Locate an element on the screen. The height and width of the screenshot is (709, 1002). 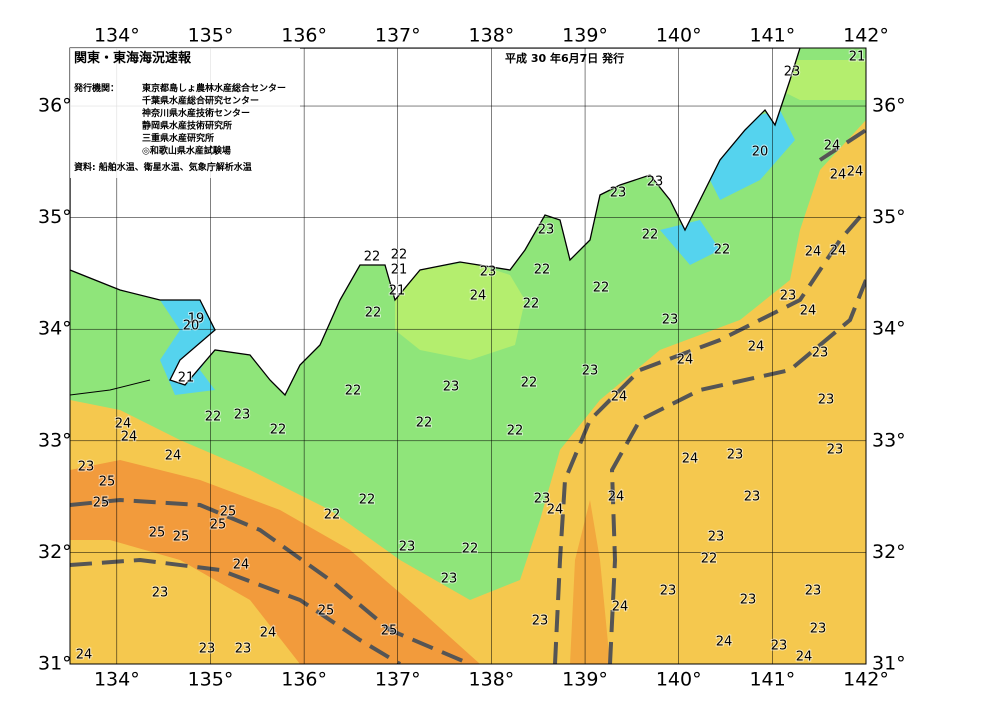
isotherm-label: 20 is located at coordinates (760, 152).